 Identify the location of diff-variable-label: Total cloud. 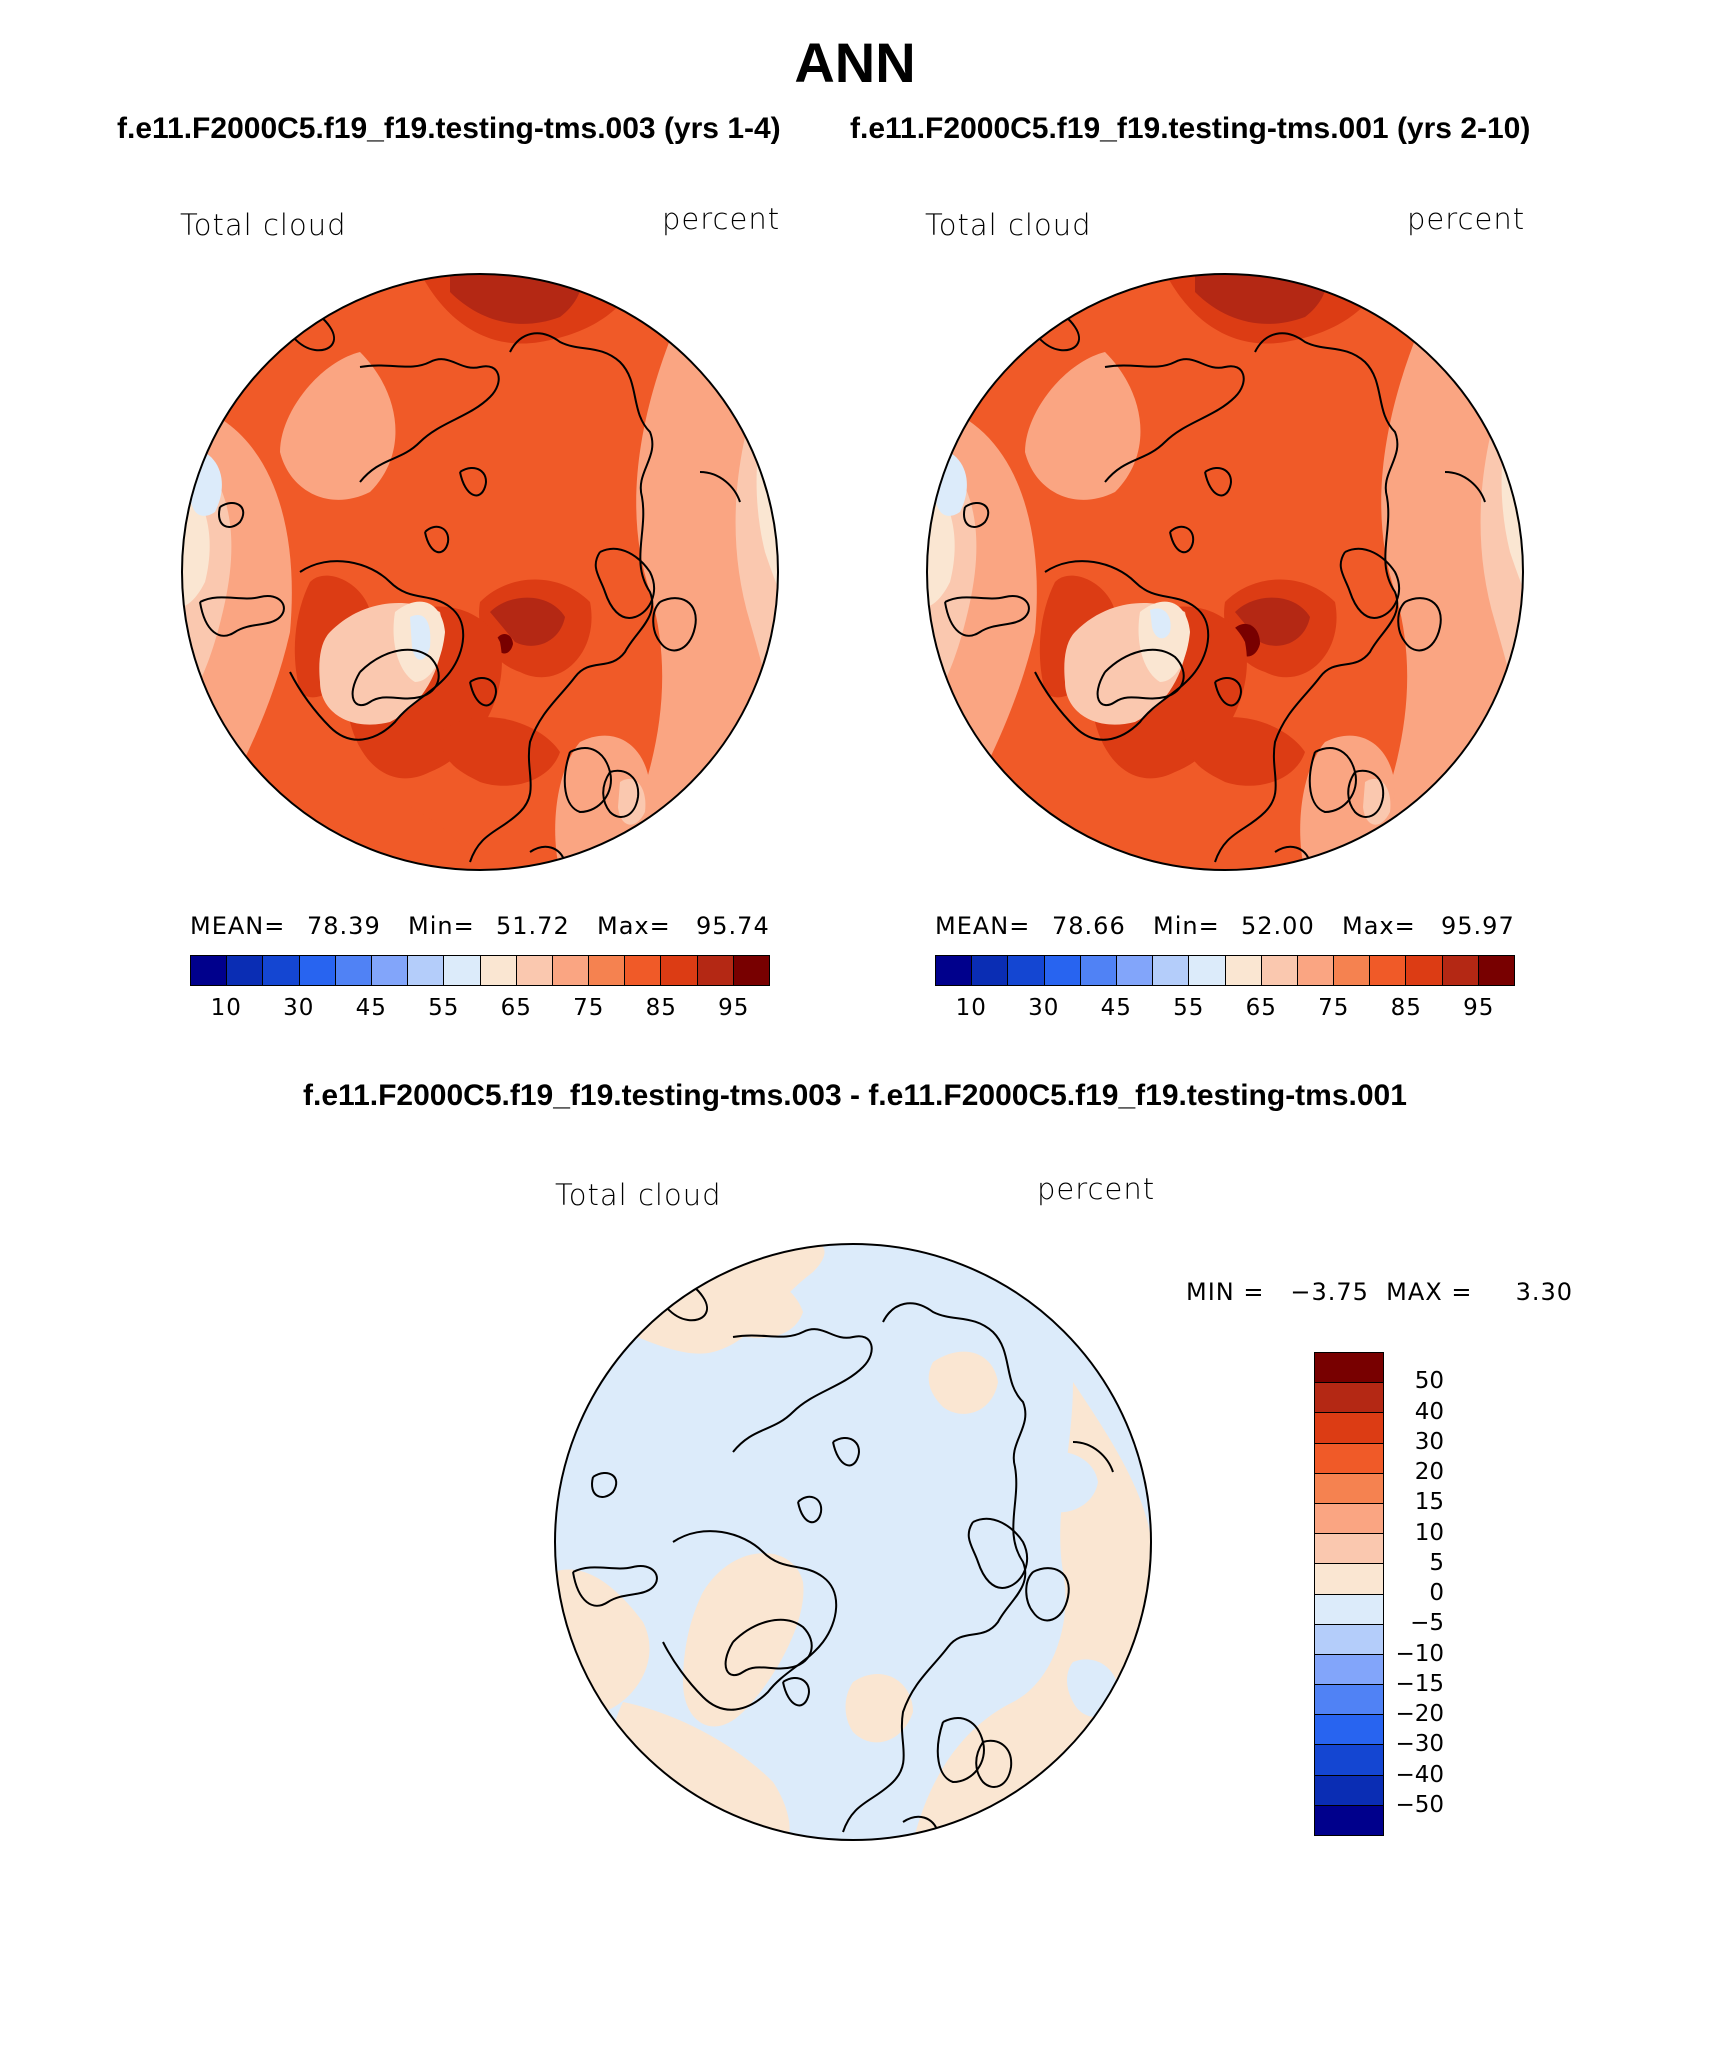
(638, 1195).